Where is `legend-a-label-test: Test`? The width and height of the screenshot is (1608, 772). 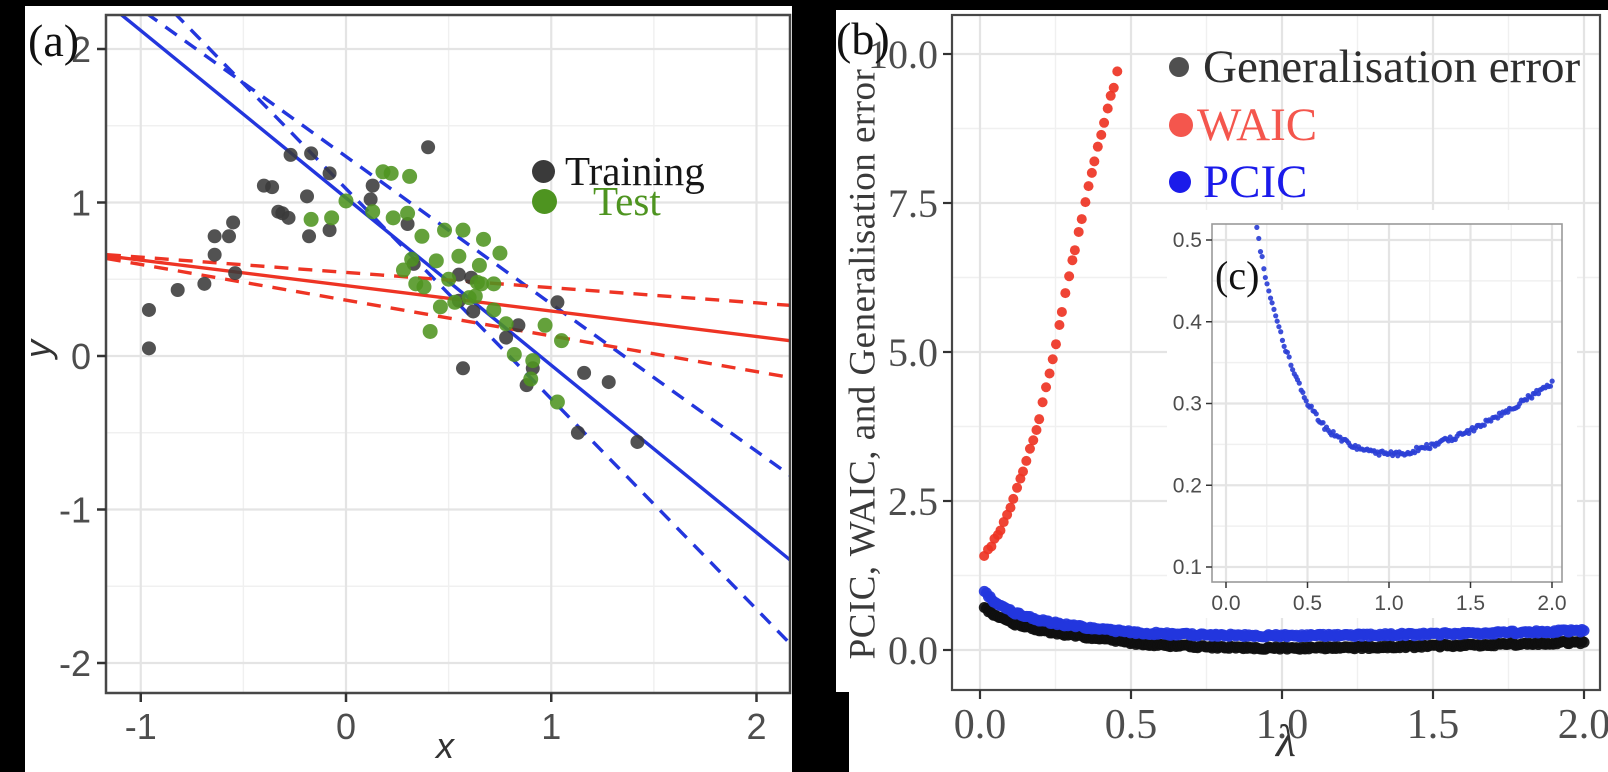
legend-a-label-test: Test is located at coordinates (627, 200).